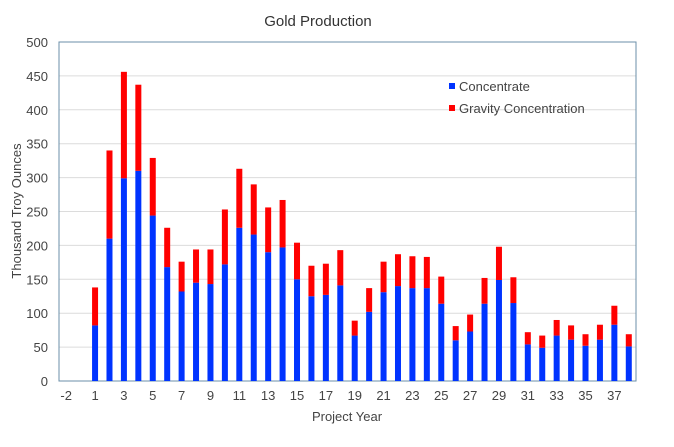 This screenshot has height=447, width=674. Describe the element at coordinates (41, 347) in the screenshot. I see `y-tick-label: 50` at that location.